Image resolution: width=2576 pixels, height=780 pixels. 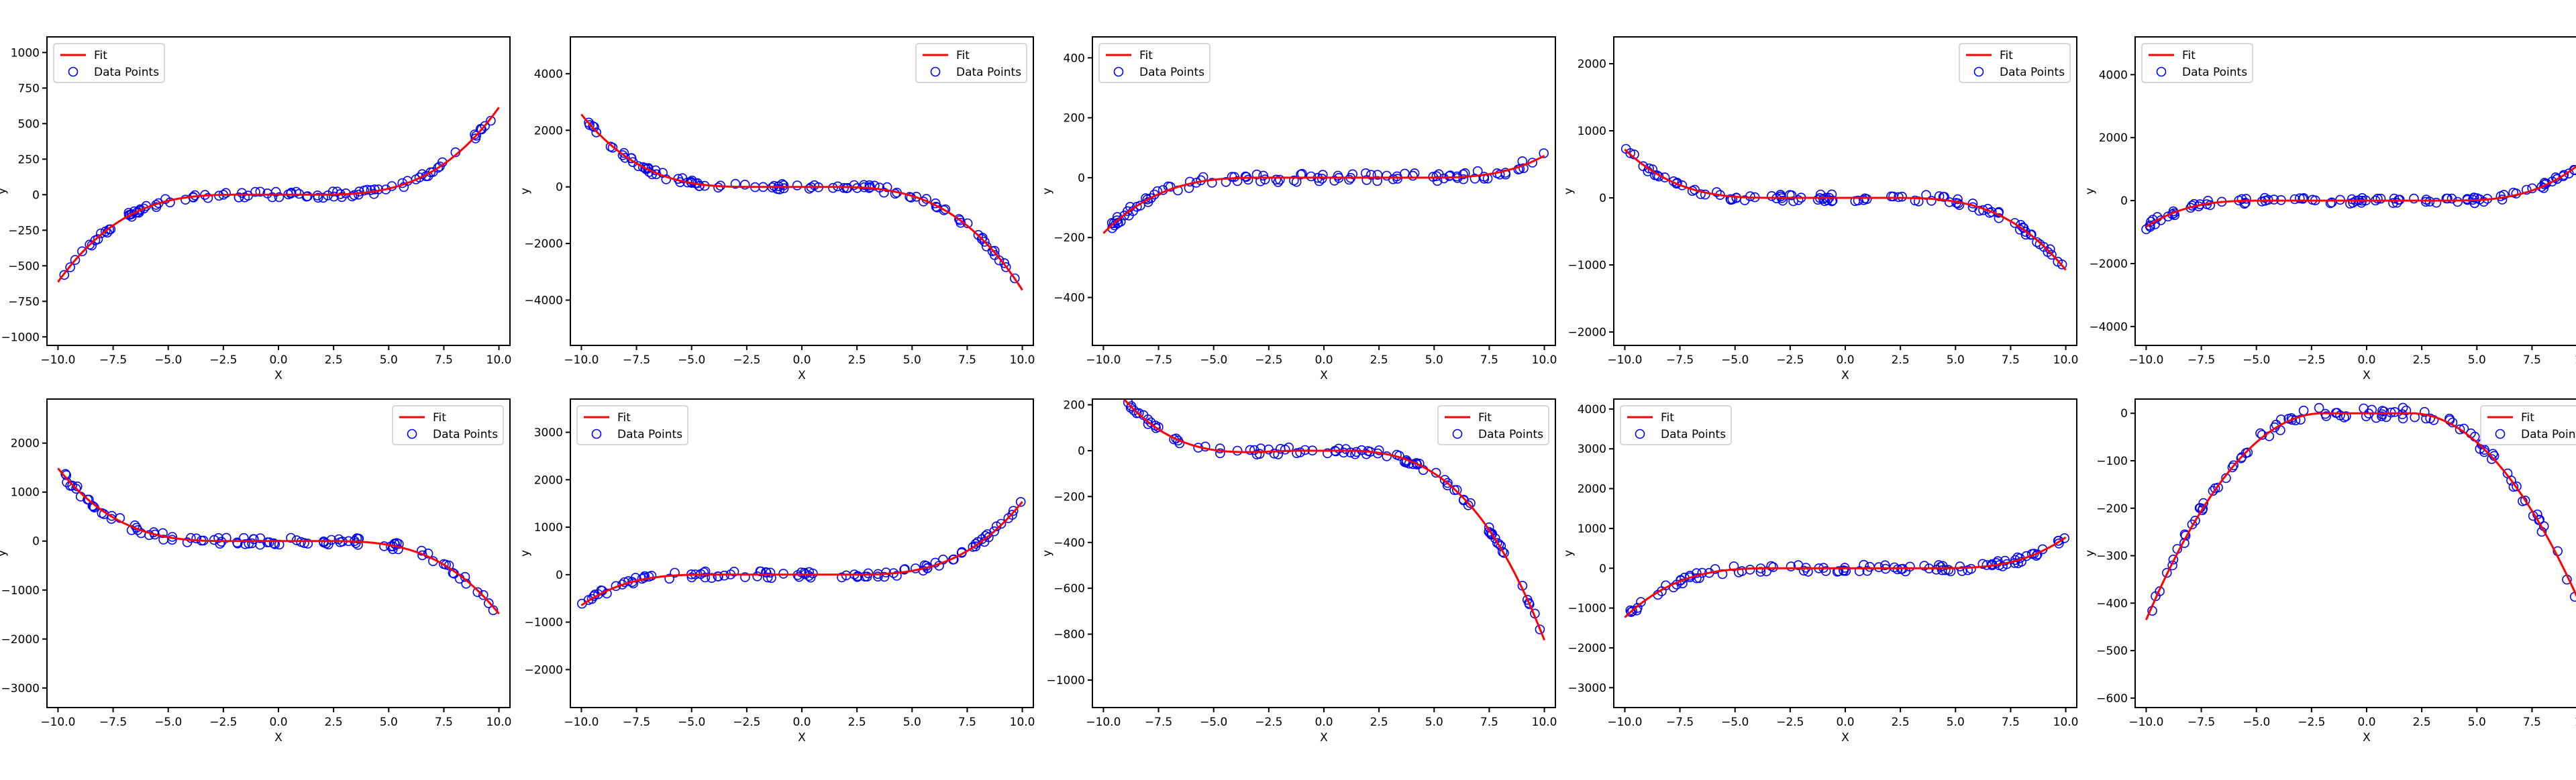 I want to click on x-tick-label: −2.5, so click(x=223, y=360).